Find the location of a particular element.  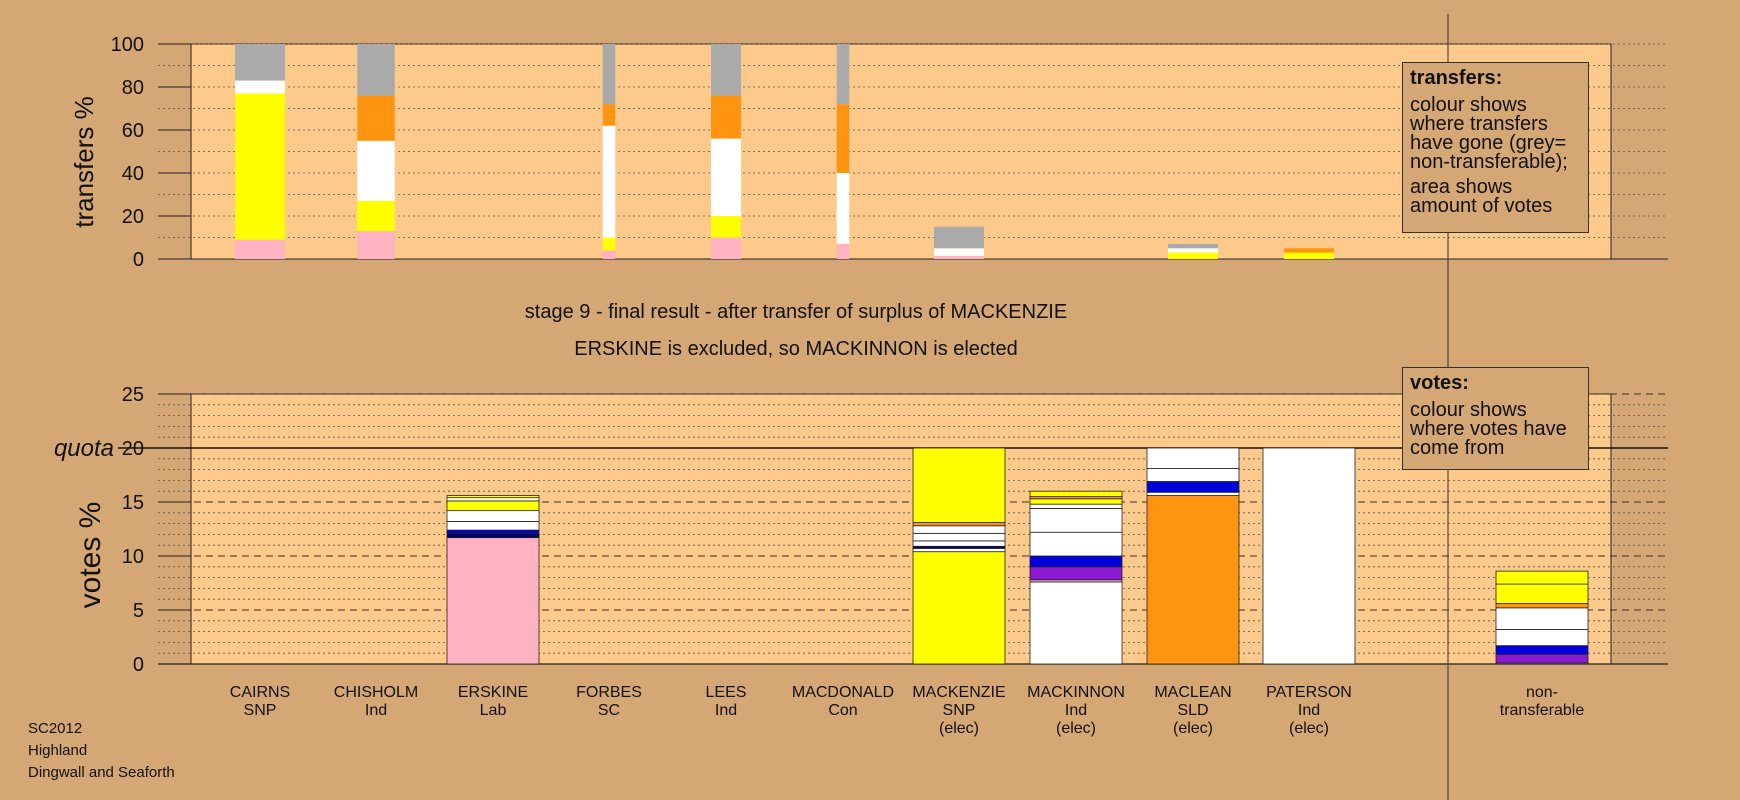

transfers-legend-text-2: area shows amount of votes is located at coordinates (1481, 196).